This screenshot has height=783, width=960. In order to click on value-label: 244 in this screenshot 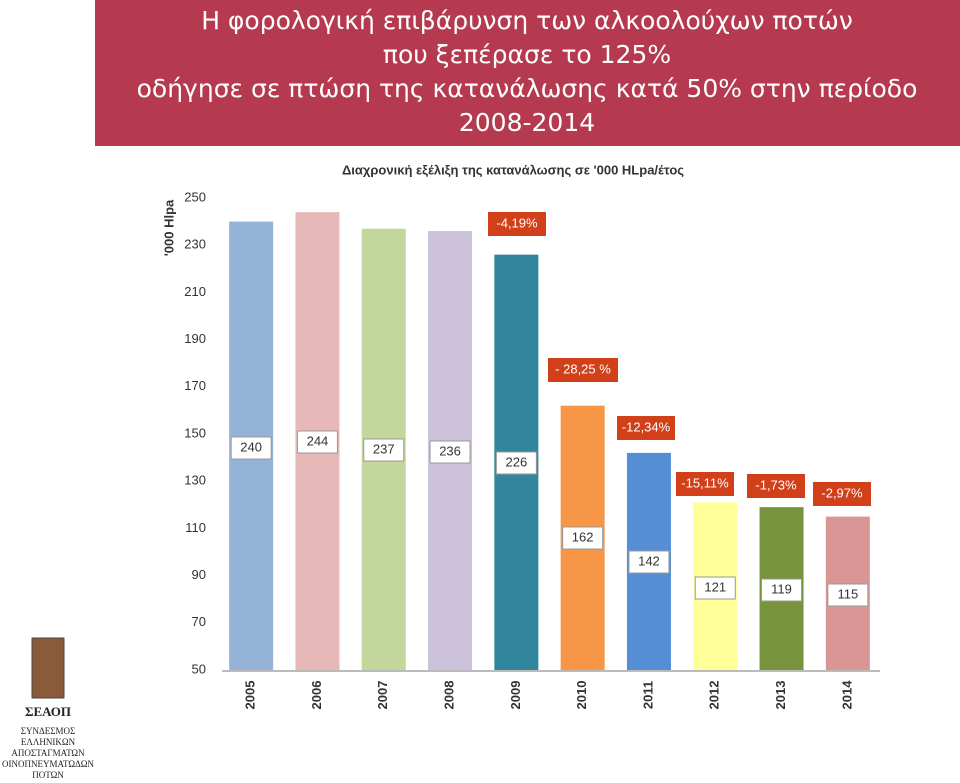, I will do `click(318, 440)`.